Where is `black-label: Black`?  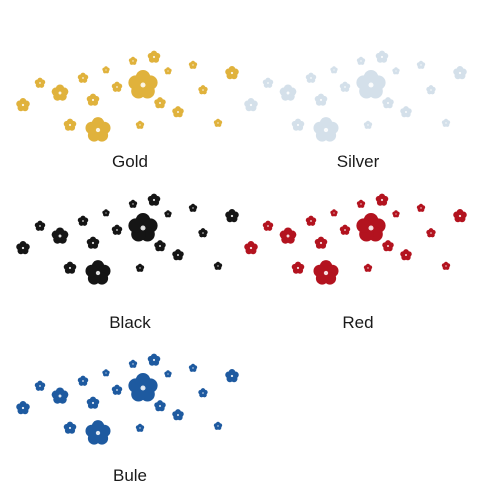
black-label: Black is located at coordinates (130, 322).